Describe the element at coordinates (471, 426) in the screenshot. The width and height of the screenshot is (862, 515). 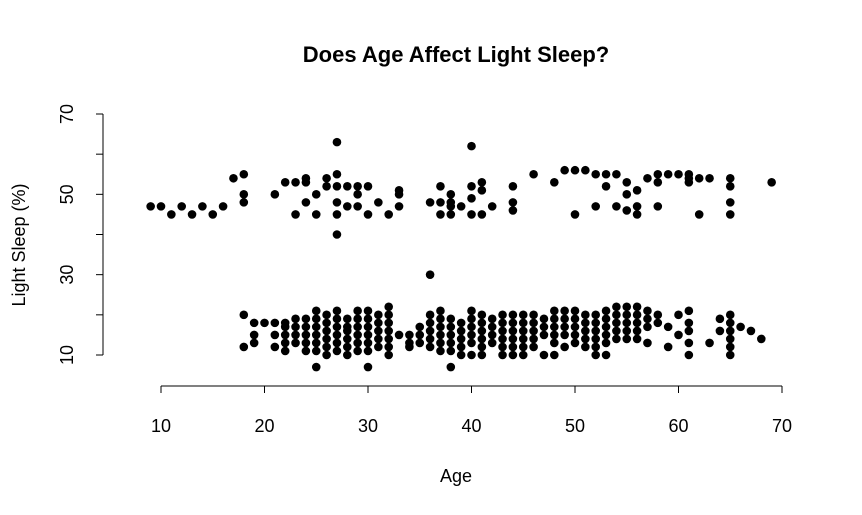
I see `x-tick-label: 40` at that location.